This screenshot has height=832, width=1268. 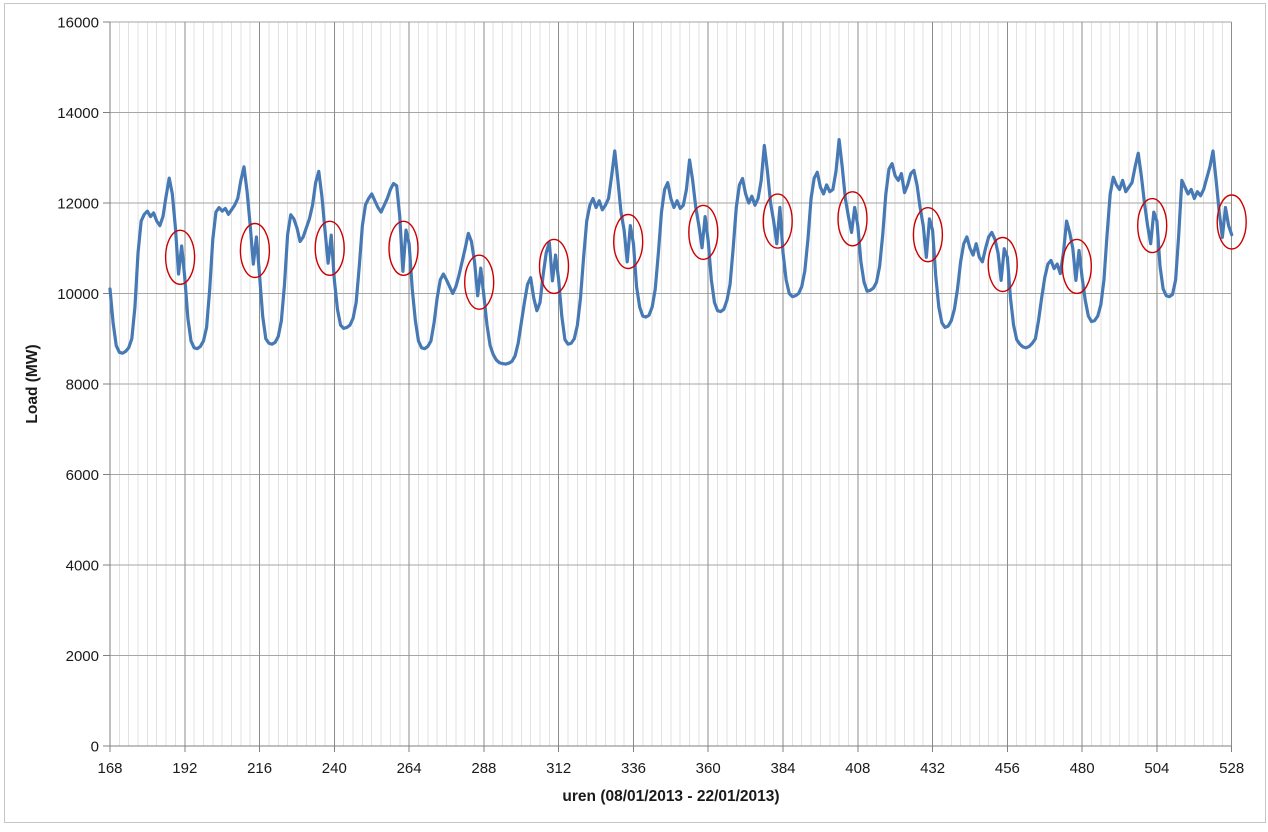 I want to click on y-tick-label: 0, so click(x=95, y=747).